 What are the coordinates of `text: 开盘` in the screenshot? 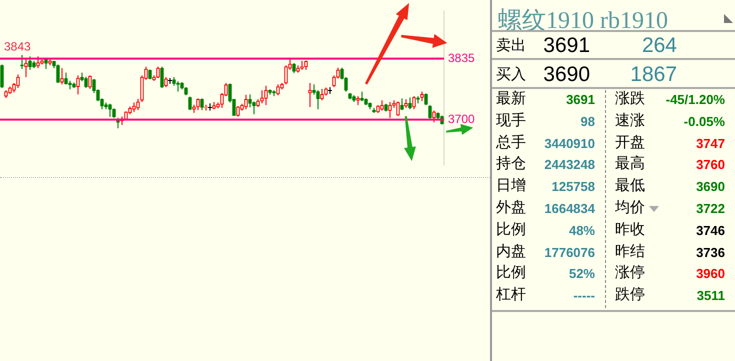 It's located at (630, 142).